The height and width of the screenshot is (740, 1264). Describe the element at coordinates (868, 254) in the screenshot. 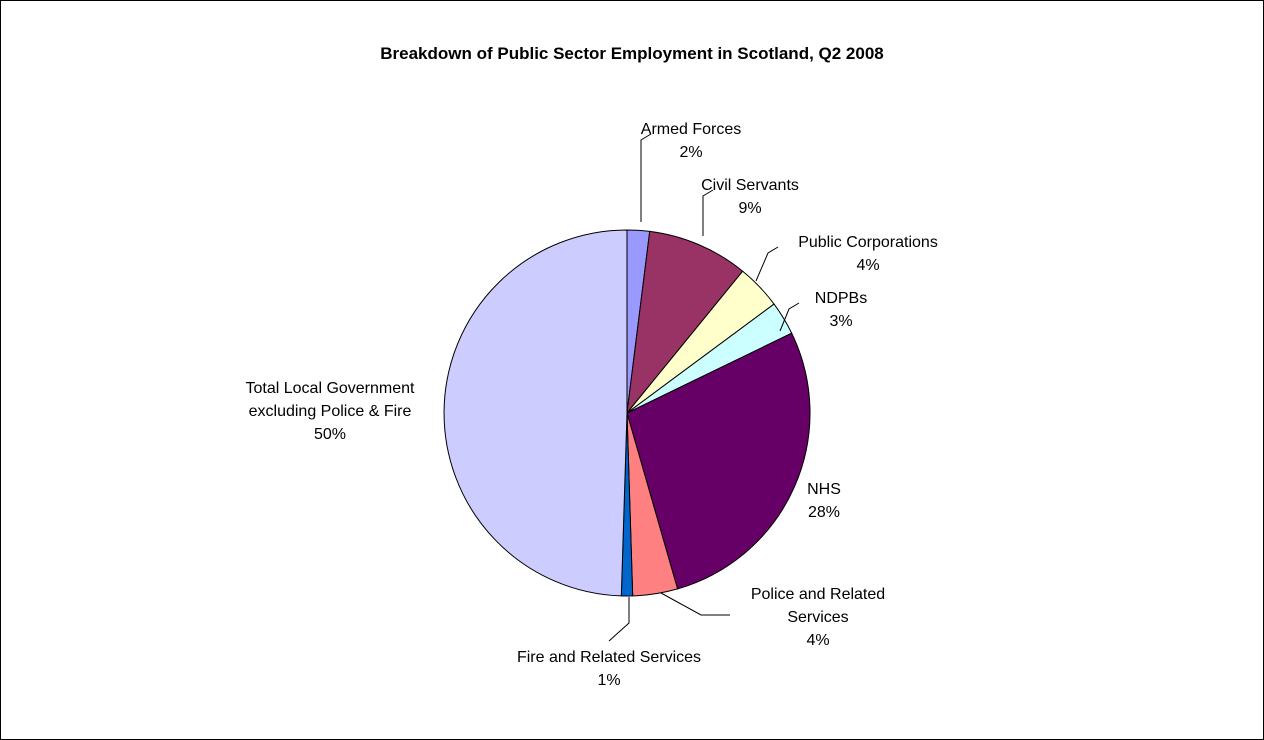

I see `slice-label: Public Corporations 4%` at that location.